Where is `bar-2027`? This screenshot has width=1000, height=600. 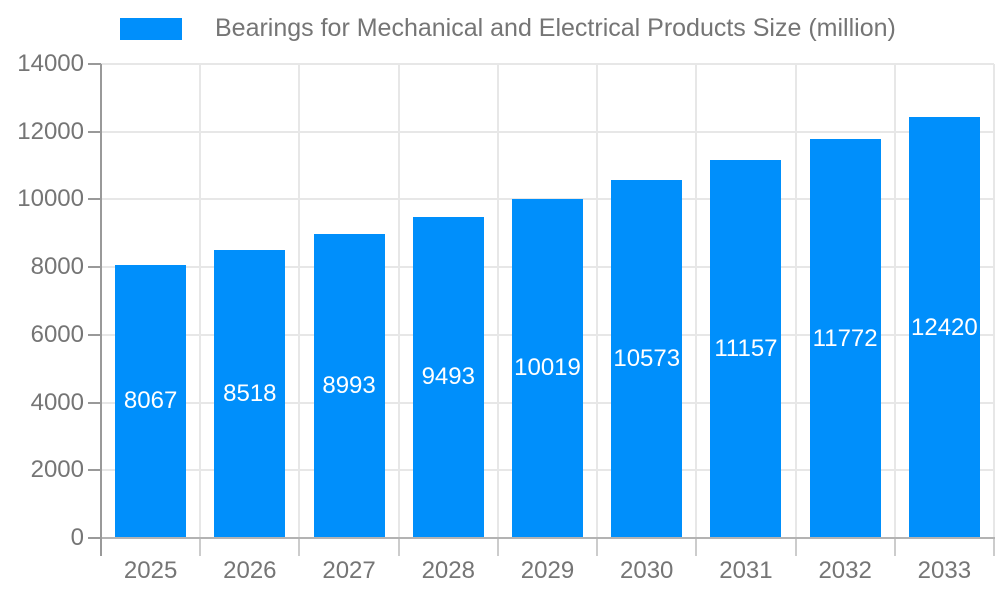 bar-2027 is located at coordinates (349, 385).